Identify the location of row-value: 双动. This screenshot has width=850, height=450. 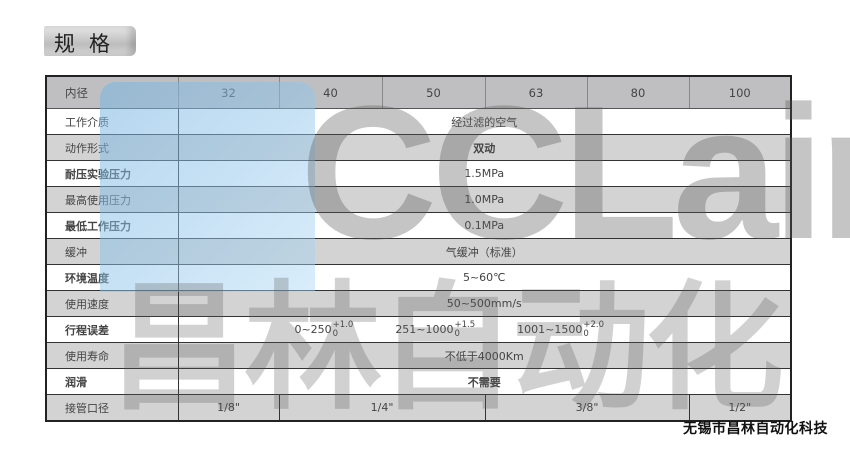
(484, 147).